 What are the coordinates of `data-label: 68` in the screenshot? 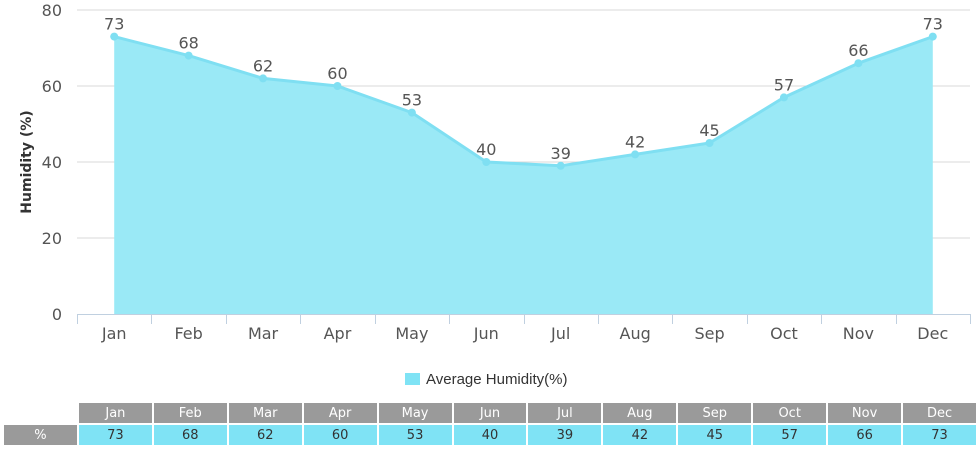 It's located at (188, 43).